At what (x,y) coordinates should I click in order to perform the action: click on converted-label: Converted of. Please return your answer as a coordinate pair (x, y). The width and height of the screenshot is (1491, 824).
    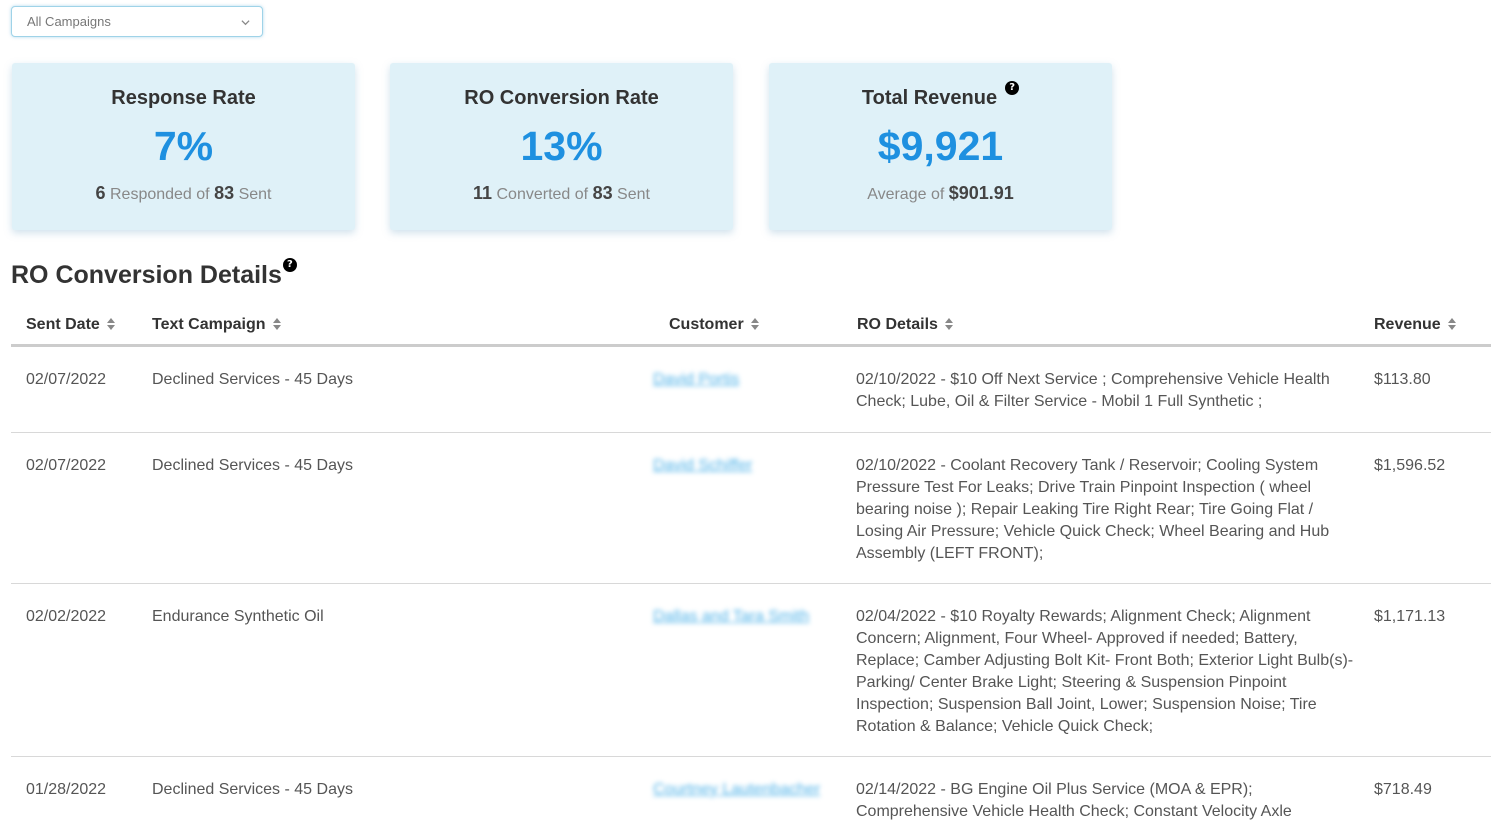
    Looking at the image, I should click on (542, 194).